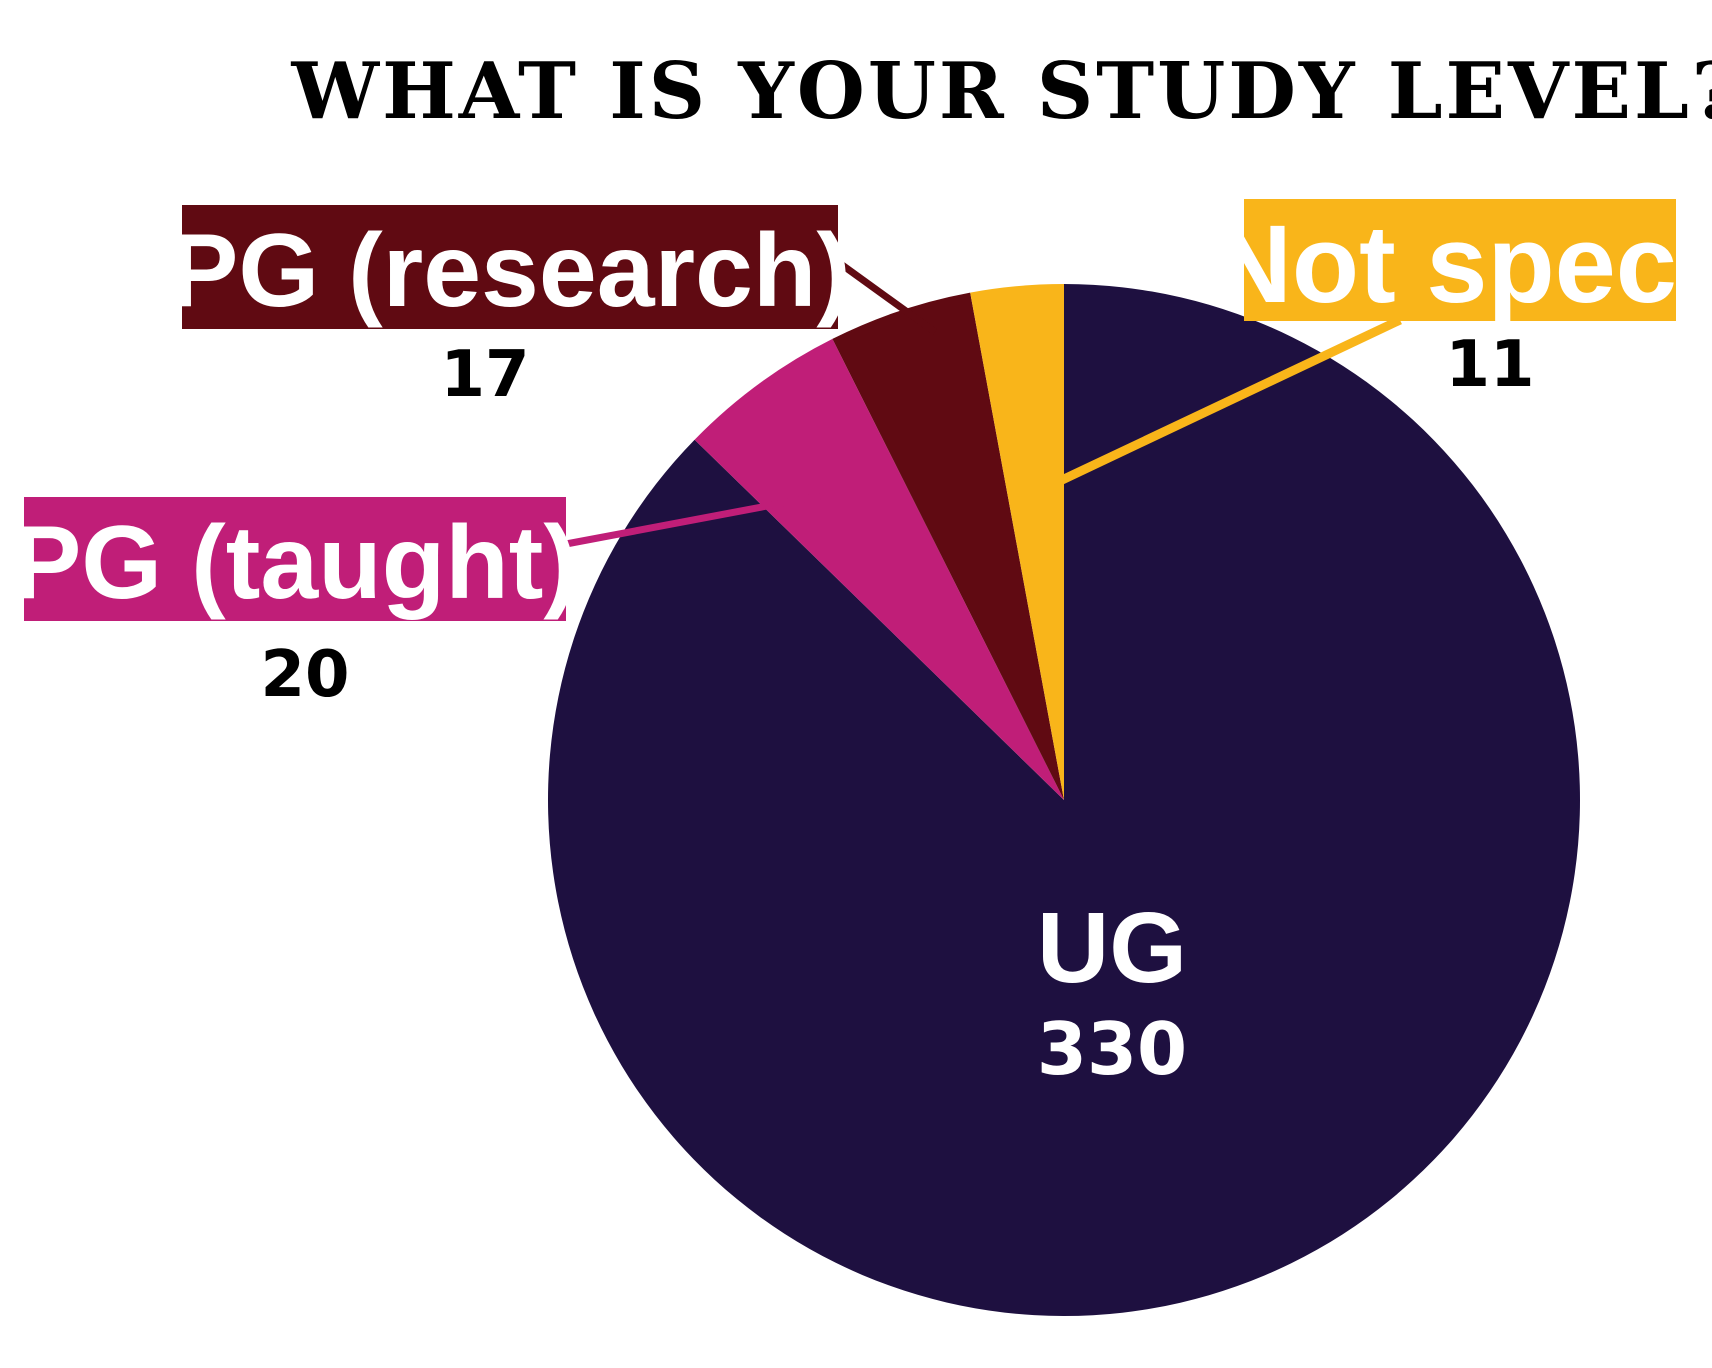 Image resolution: width=1712 pixels, height=1368 pixels. Describe the element at coordinates (1231, 400) in the screenshot. I see `leader-line-not-spec` at that location.